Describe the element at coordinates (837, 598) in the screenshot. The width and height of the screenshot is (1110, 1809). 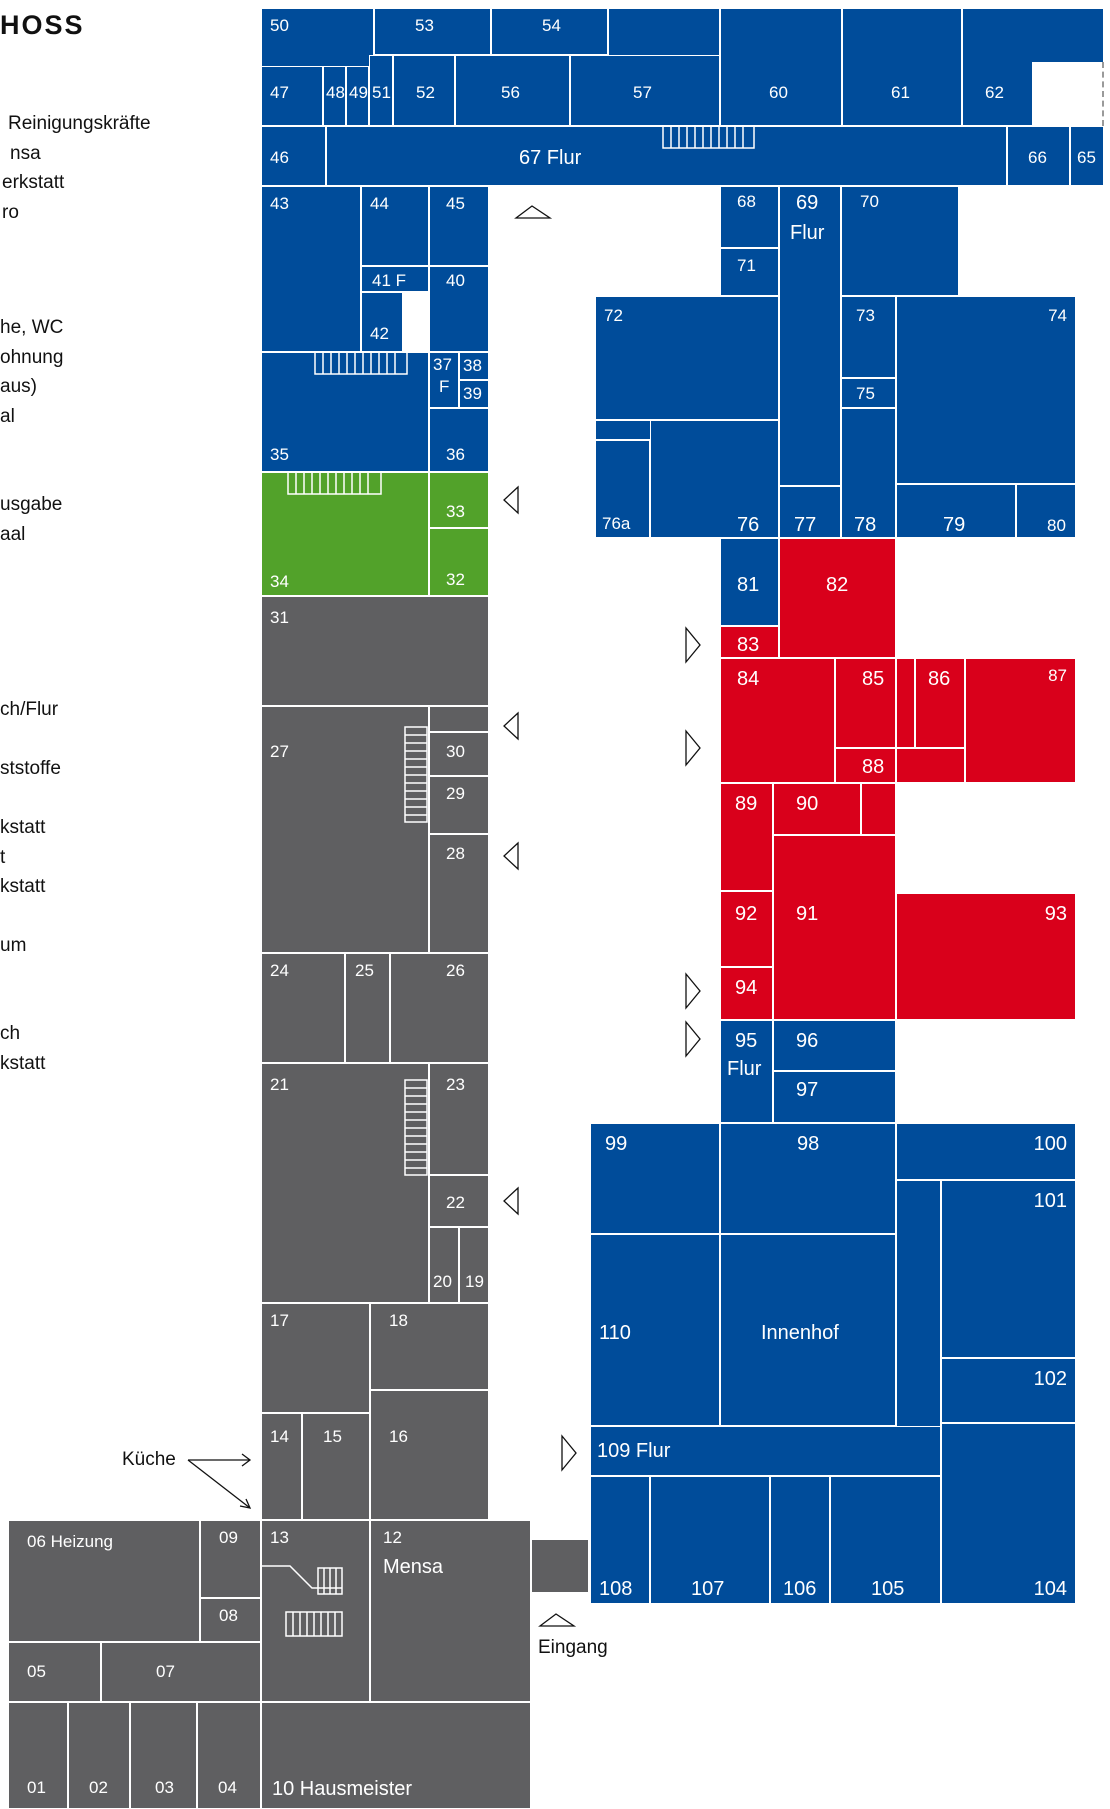
I see `room-82: 82` at that location.